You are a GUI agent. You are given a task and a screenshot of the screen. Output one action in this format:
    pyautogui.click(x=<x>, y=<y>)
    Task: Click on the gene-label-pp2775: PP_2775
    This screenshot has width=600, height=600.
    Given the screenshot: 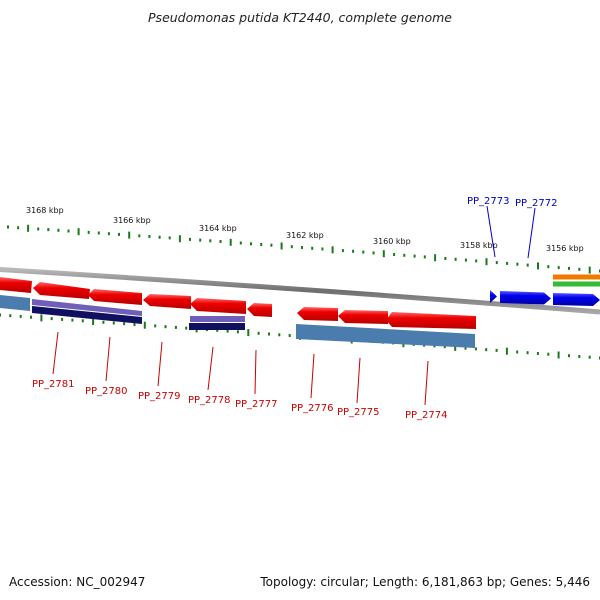 What is the action you would take?
    pyautogui.click(x=358, y=412)
    